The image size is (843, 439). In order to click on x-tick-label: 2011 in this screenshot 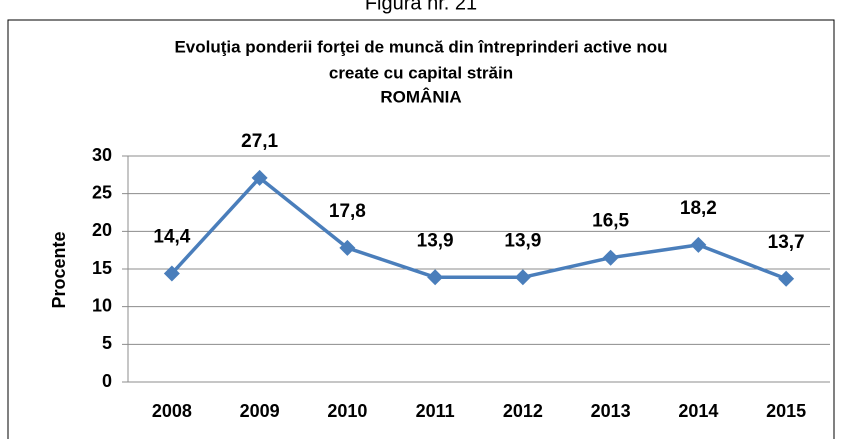, I will do `click(435, 411)`.